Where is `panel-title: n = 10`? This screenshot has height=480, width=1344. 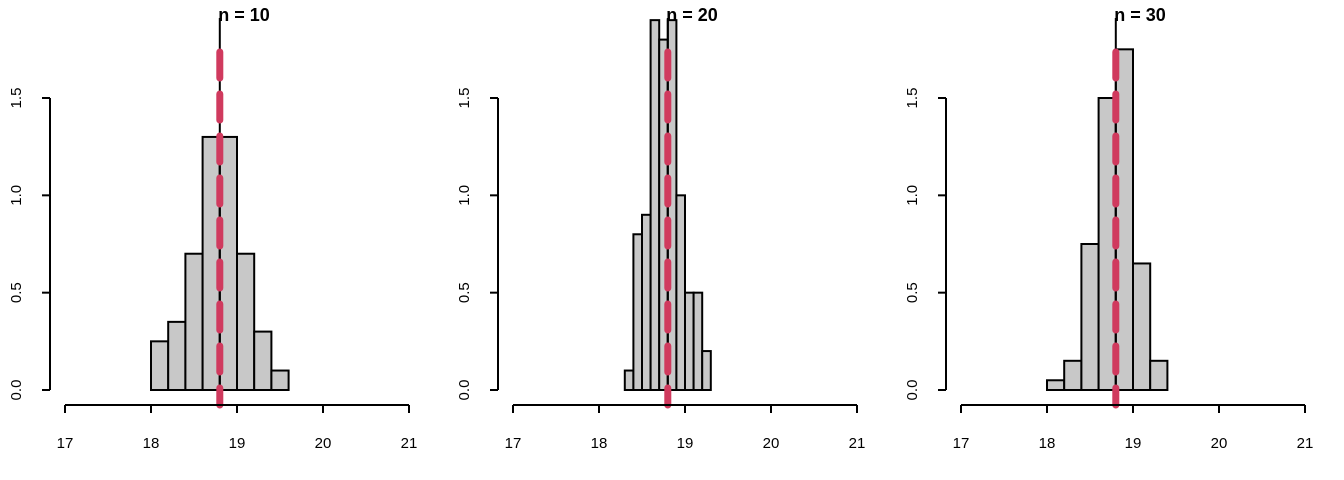 panel-title: n = 10 is located at coordinates (244, 15).